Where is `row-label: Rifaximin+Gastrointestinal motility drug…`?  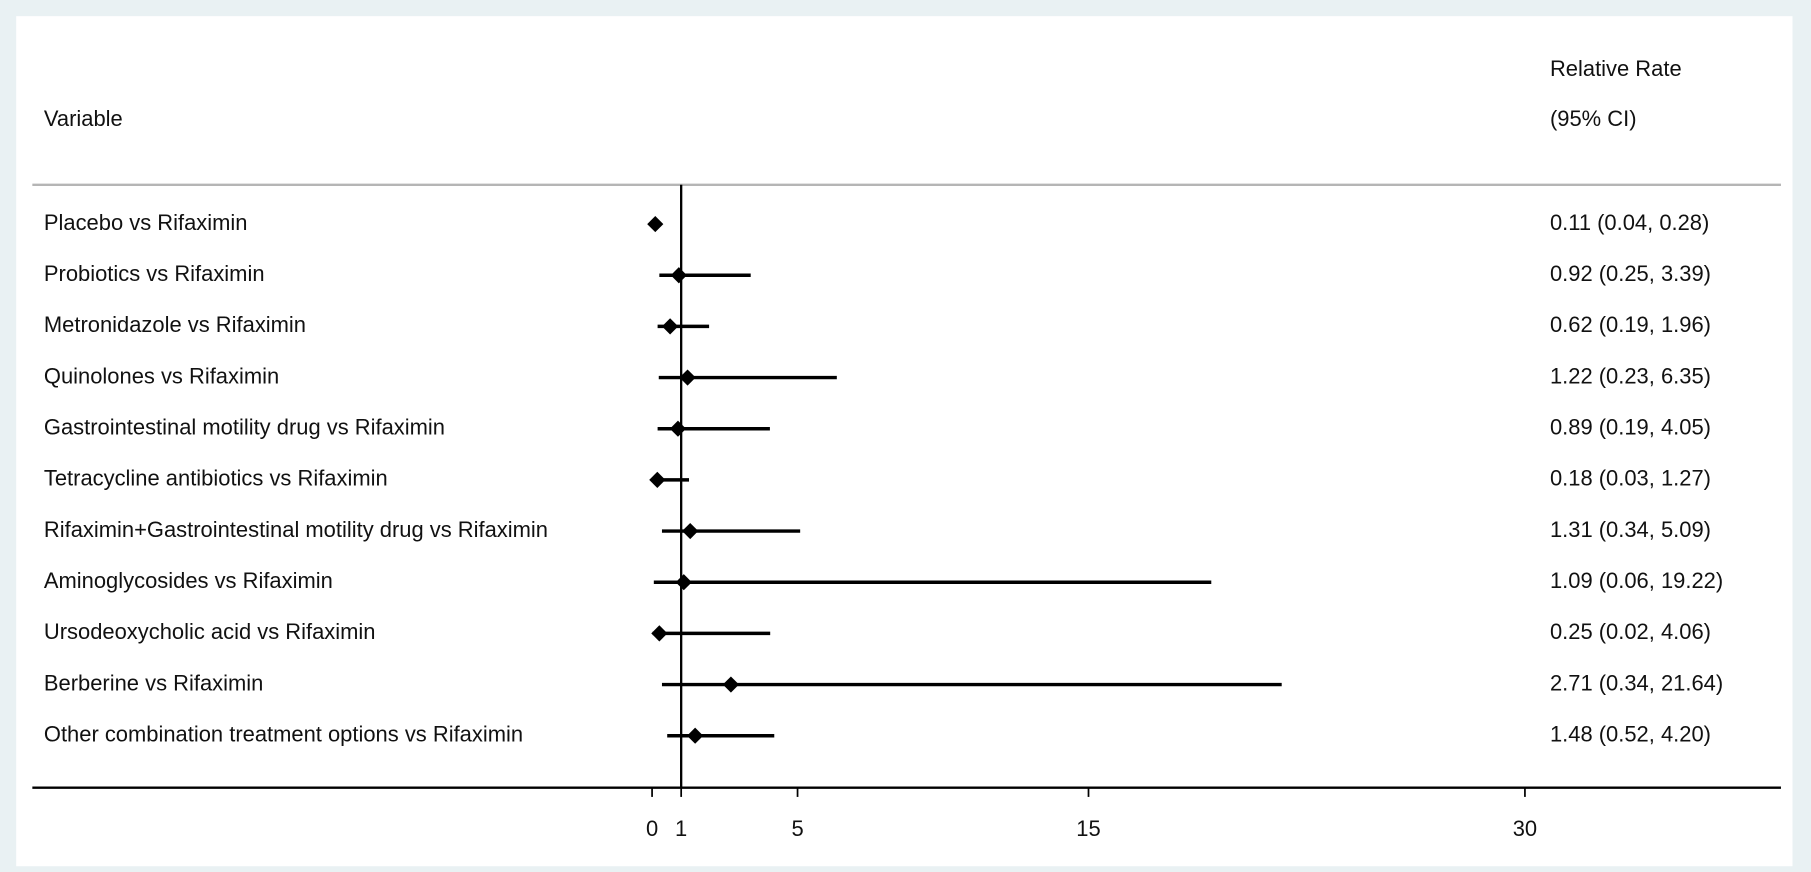 row-label: Rifaximin+Gastrointestinal motility drug… is located at coordinates (296, 529).